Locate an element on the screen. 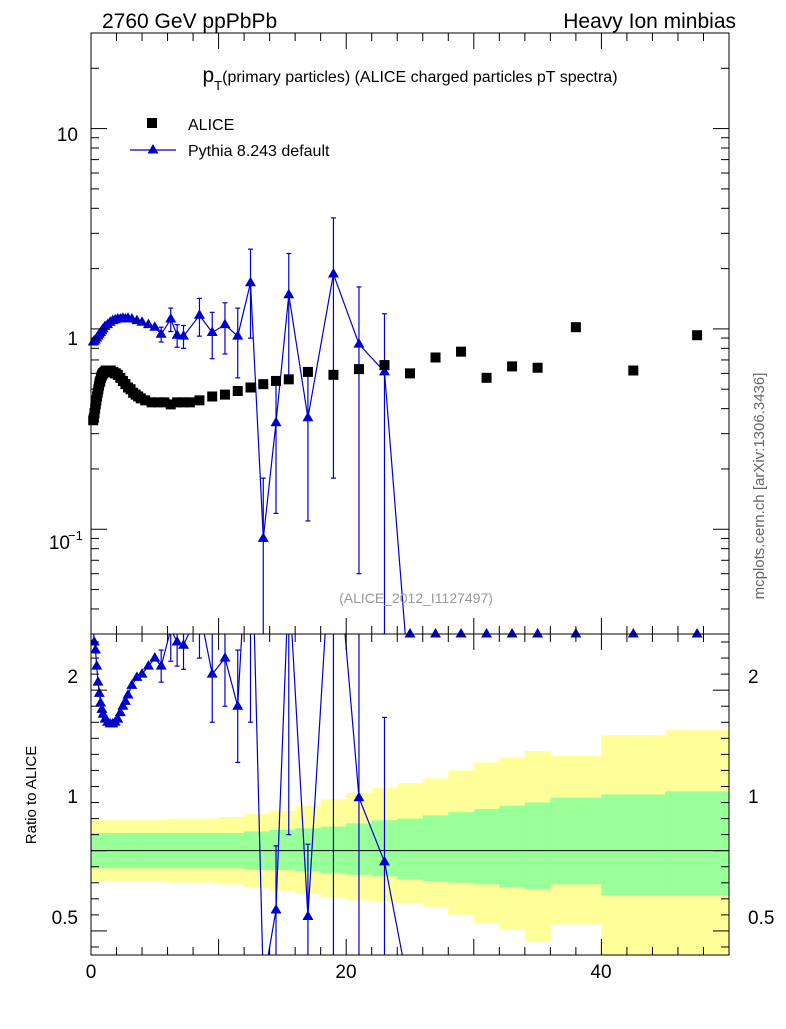 The image size is (786, 1029). legend-label-alice: ALICE is located at coordinates (211, 125).